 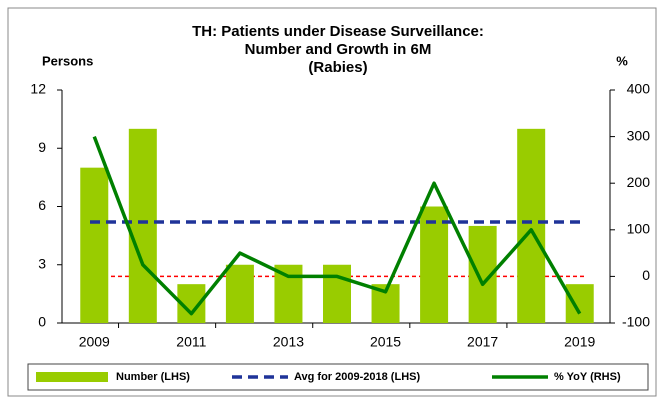 I want to click on y-tick-label: 6, so click(x=42, y=205).